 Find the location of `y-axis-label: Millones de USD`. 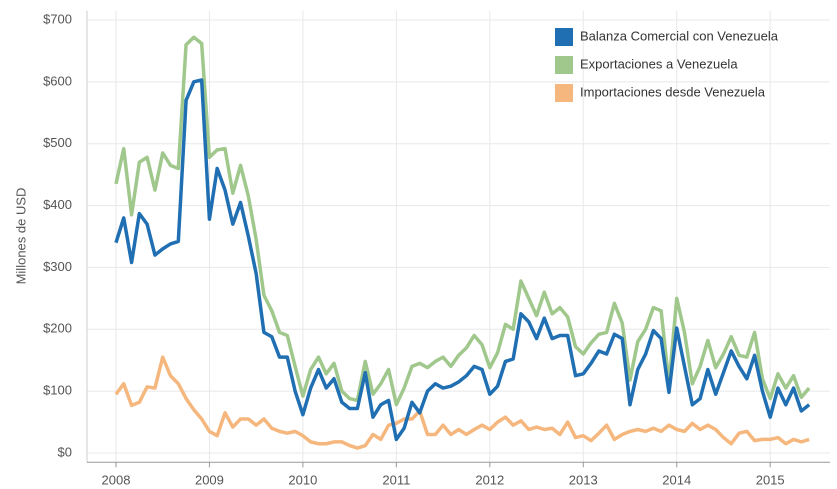

y-axis-label: Millones de USD is located at coordinates (20, 236).